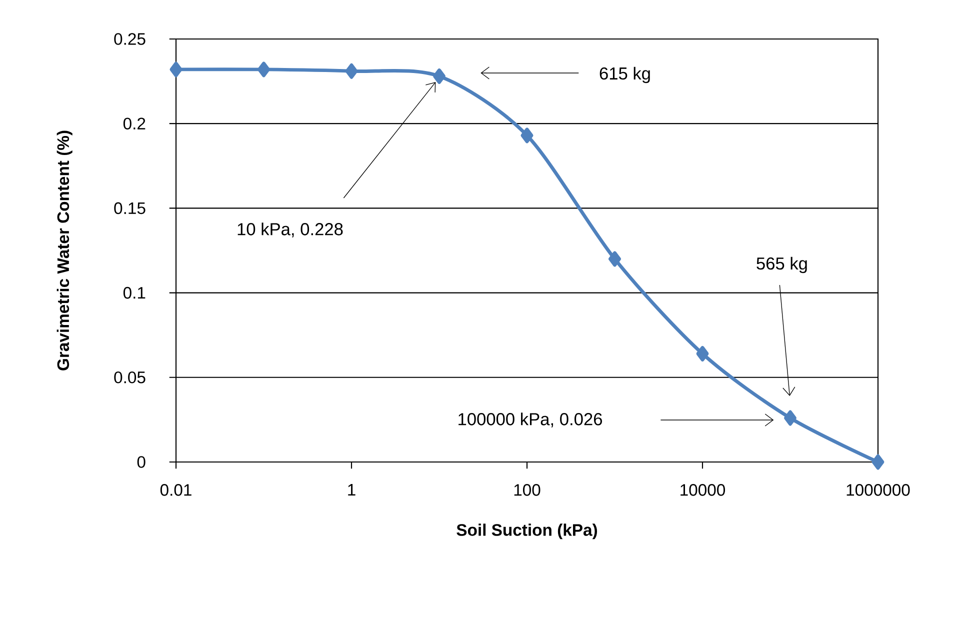 The image size is (961, 618). Describe the element at coordinates (527, 532) in the screenshot. I see `x-axis-title: Soil Suction (kPa)` at that location.